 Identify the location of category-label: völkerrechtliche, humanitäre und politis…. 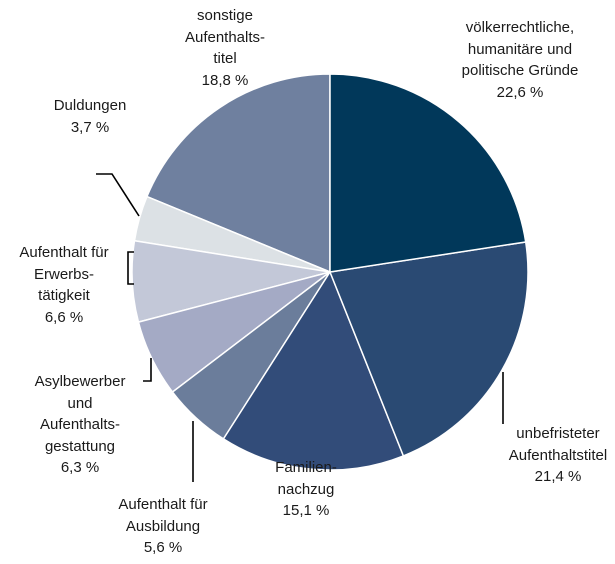
(520, 49).